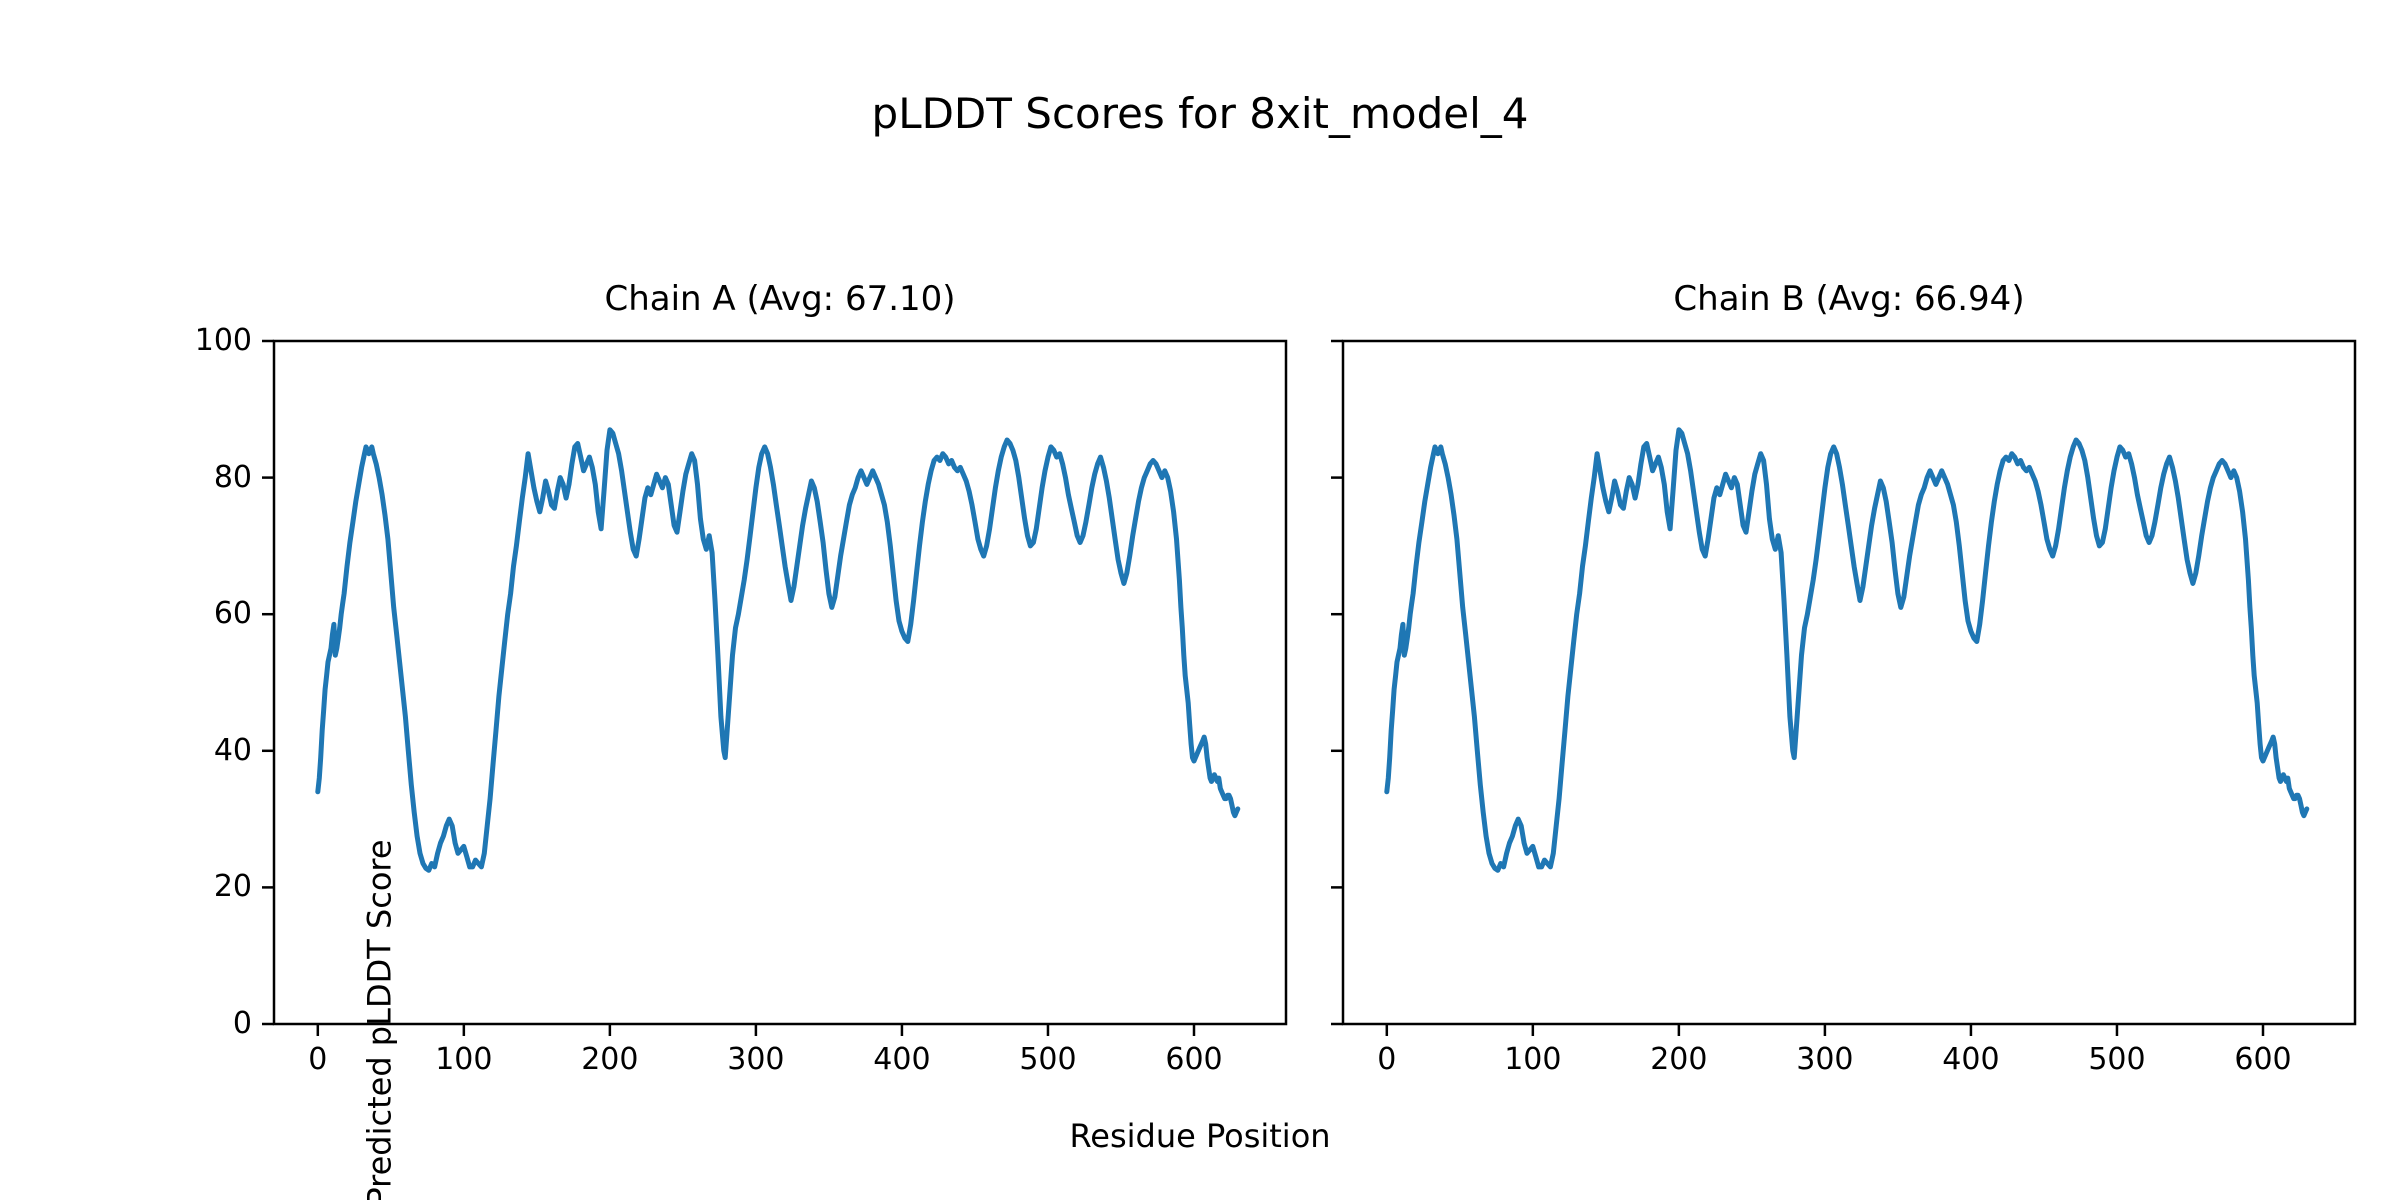 The image size is (2400, 1200). Describe the element at coordinates (232, 887) in the screenshot. I see `y-tick-label: 20` at that location.